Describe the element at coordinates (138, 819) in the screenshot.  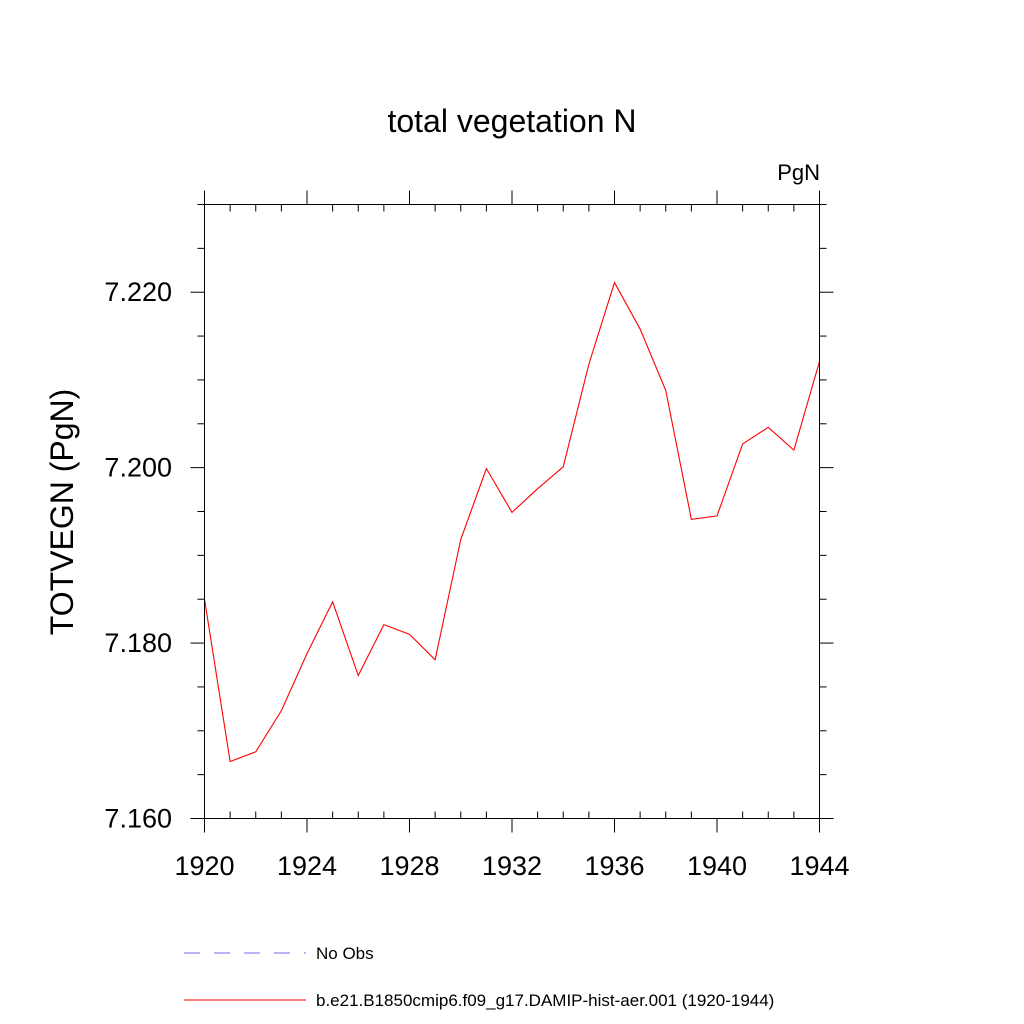
I see `y-tick-label: 7.160` at that location.